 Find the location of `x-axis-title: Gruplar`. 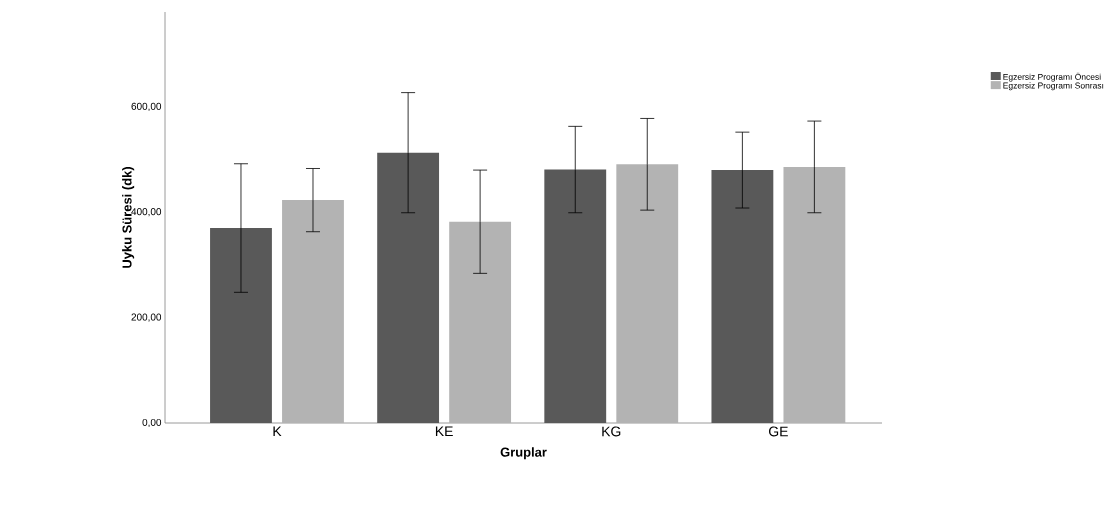

x-axis-title: Gruplar is located at coordinates (523, 453).